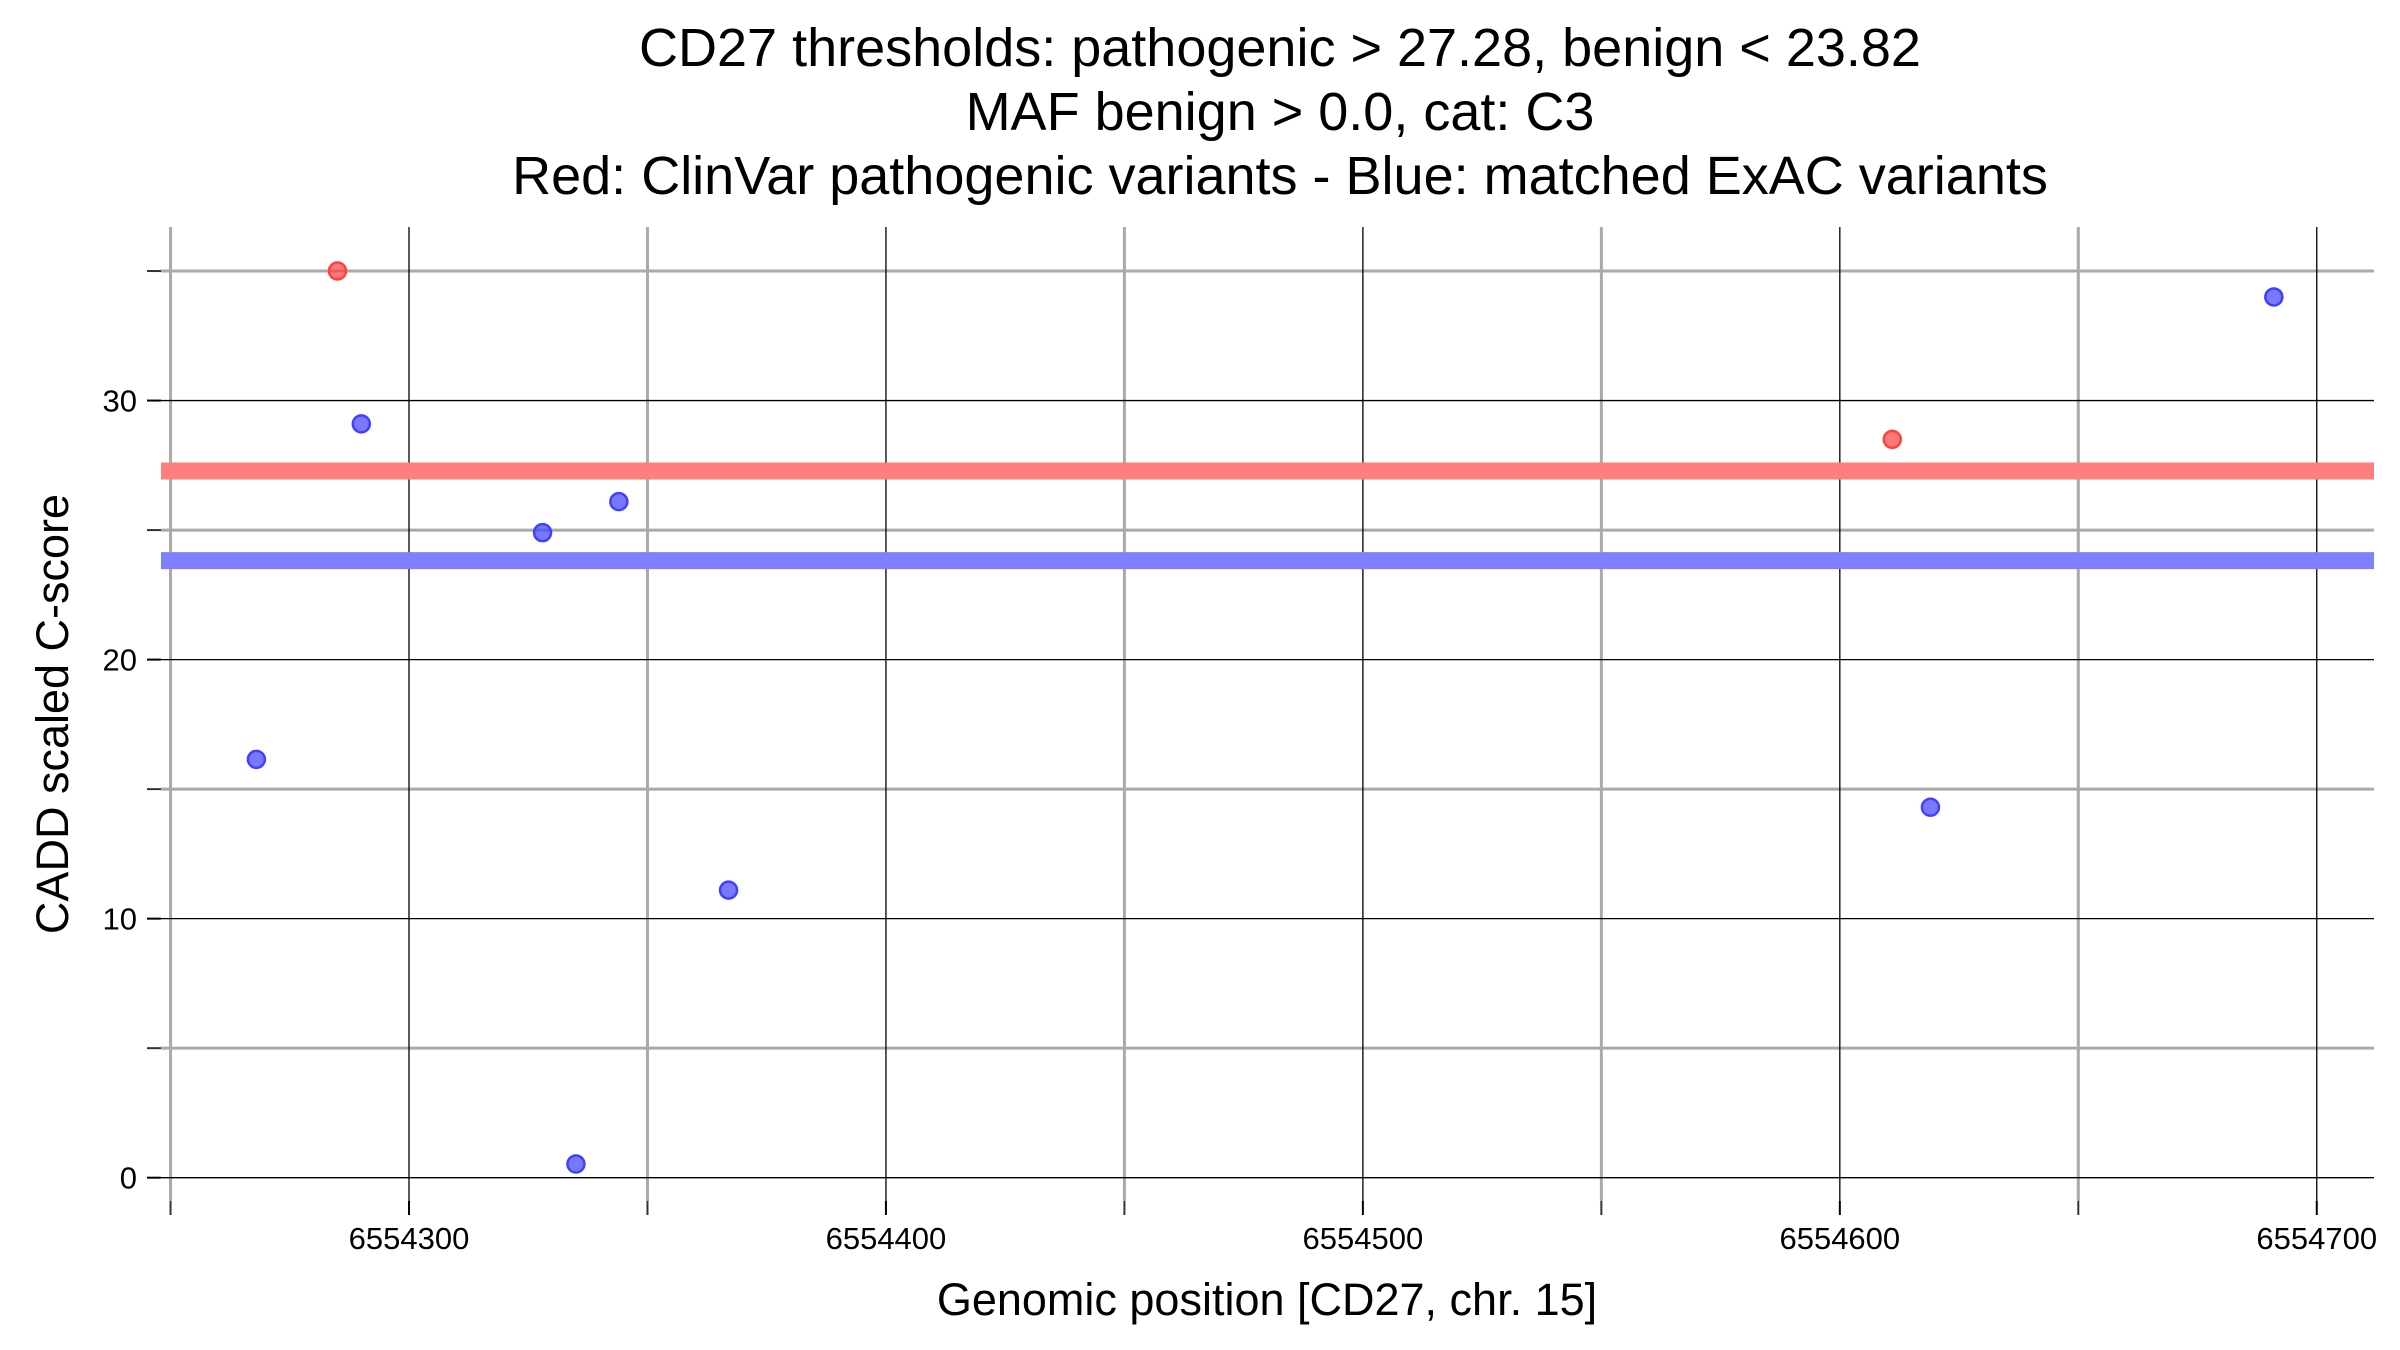  What do you see at coordinates (1839, 1238) in the screenshot?
I see `x-tick-label: 6554600` at bounding box center [1839, 1238].